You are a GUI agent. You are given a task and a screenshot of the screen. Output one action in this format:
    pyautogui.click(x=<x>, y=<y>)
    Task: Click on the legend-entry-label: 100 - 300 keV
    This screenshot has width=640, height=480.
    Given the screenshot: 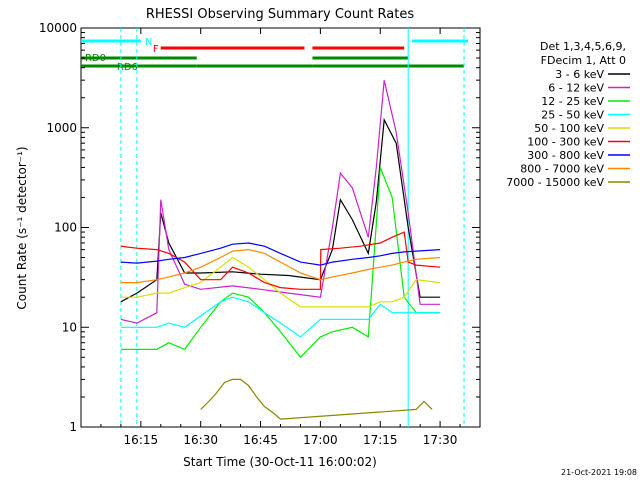 What is the action you would take?
    pyautogui.click(x=565, y=142)
    